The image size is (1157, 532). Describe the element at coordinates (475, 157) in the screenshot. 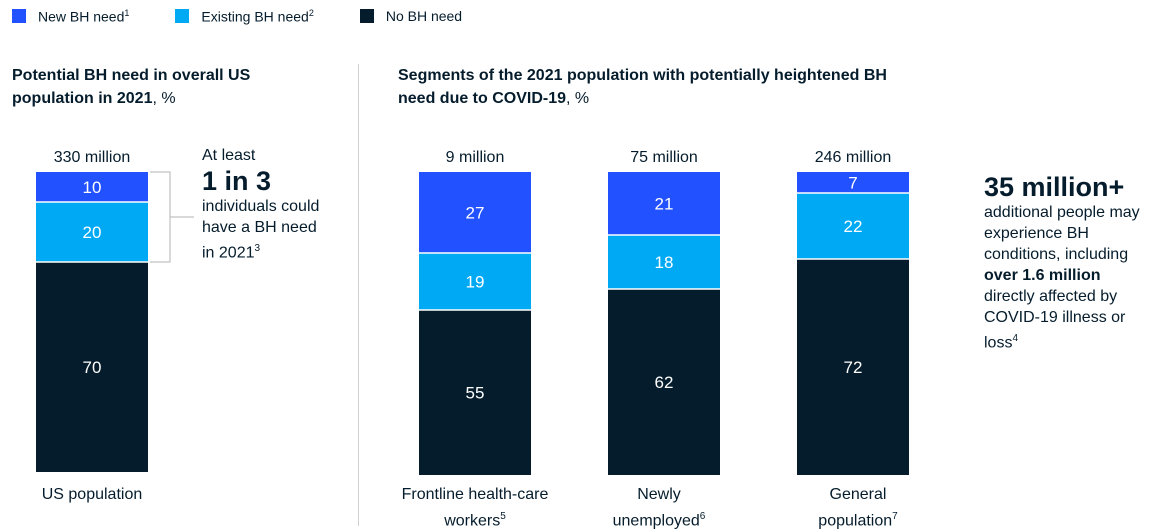

I see `bar-total-label-1: 9 million` at that location.